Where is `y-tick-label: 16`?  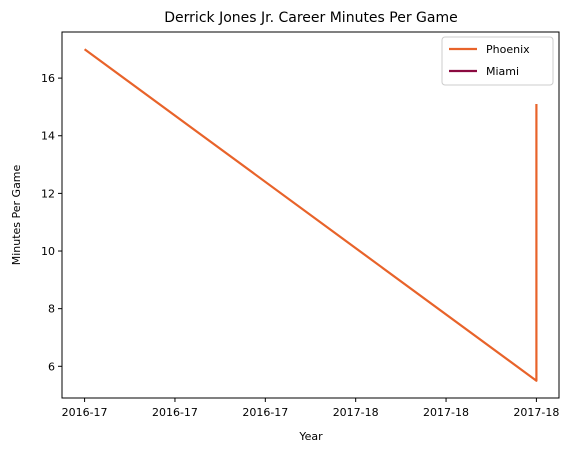 y-tick-label: 16 is located at coordinates (48, 78).